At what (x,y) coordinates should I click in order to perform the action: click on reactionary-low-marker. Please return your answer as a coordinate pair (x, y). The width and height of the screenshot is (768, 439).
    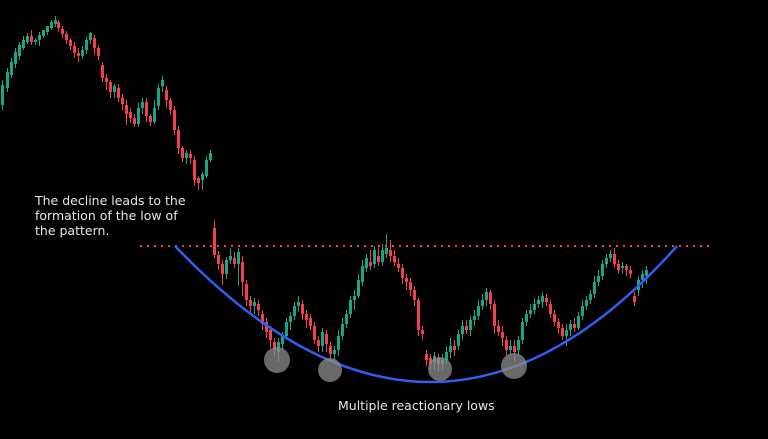
    Looking at the image, I should click on (330, 370).